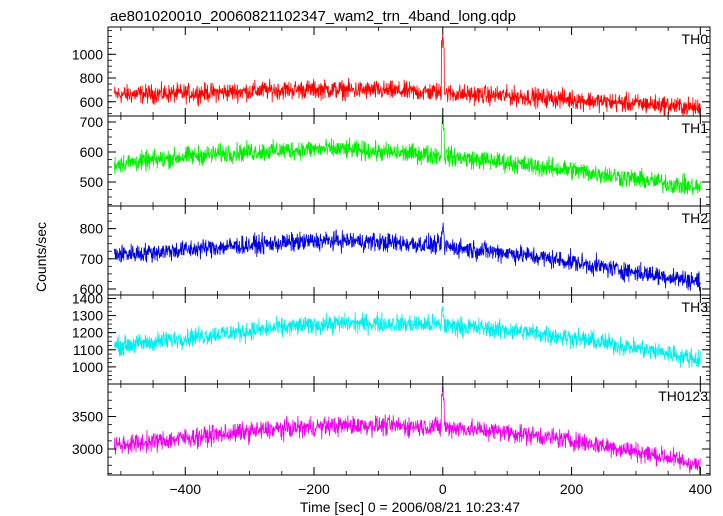  I want to click on y-tick-label: 500, so click(92, 182).